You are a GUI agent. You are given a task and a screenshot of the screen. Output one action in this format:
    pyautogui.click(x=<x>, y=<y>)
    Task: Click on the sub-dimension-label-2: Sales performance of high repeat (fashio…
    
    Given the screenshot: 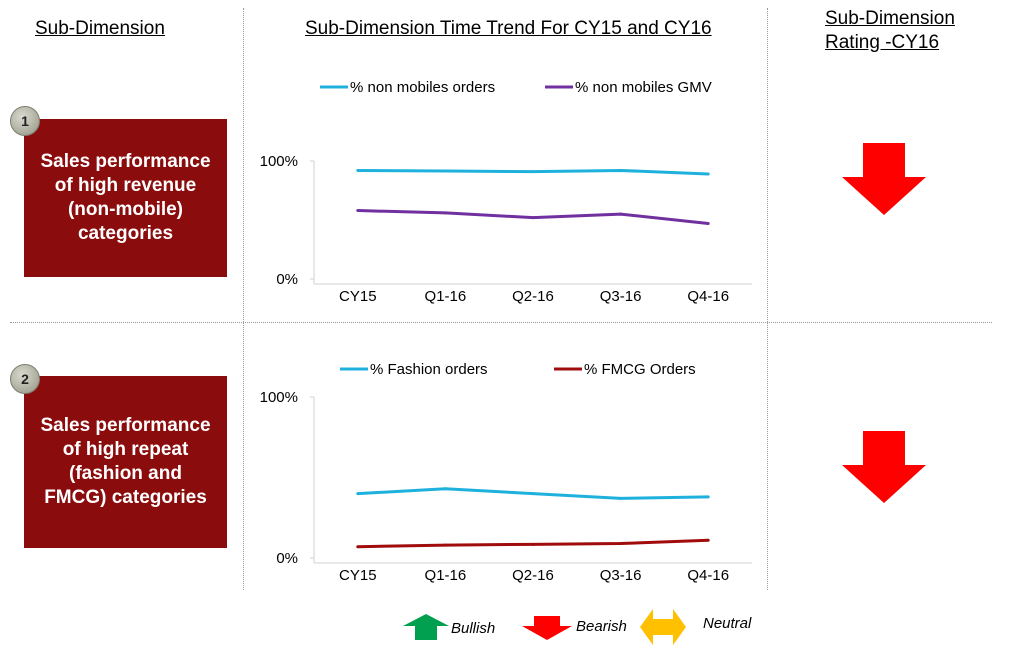 What is the action you would take?
    pyautogui.click(x=125, y=461)
    